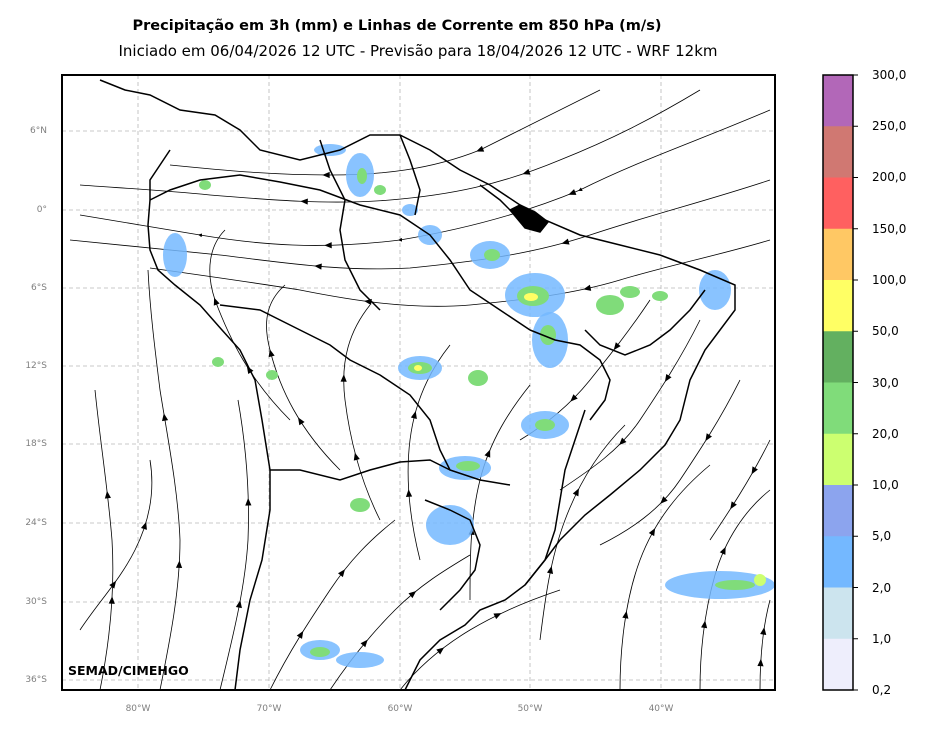 The image size is (931, 735). I want to click on colorbar-label: 300,0, so click(889, 75).